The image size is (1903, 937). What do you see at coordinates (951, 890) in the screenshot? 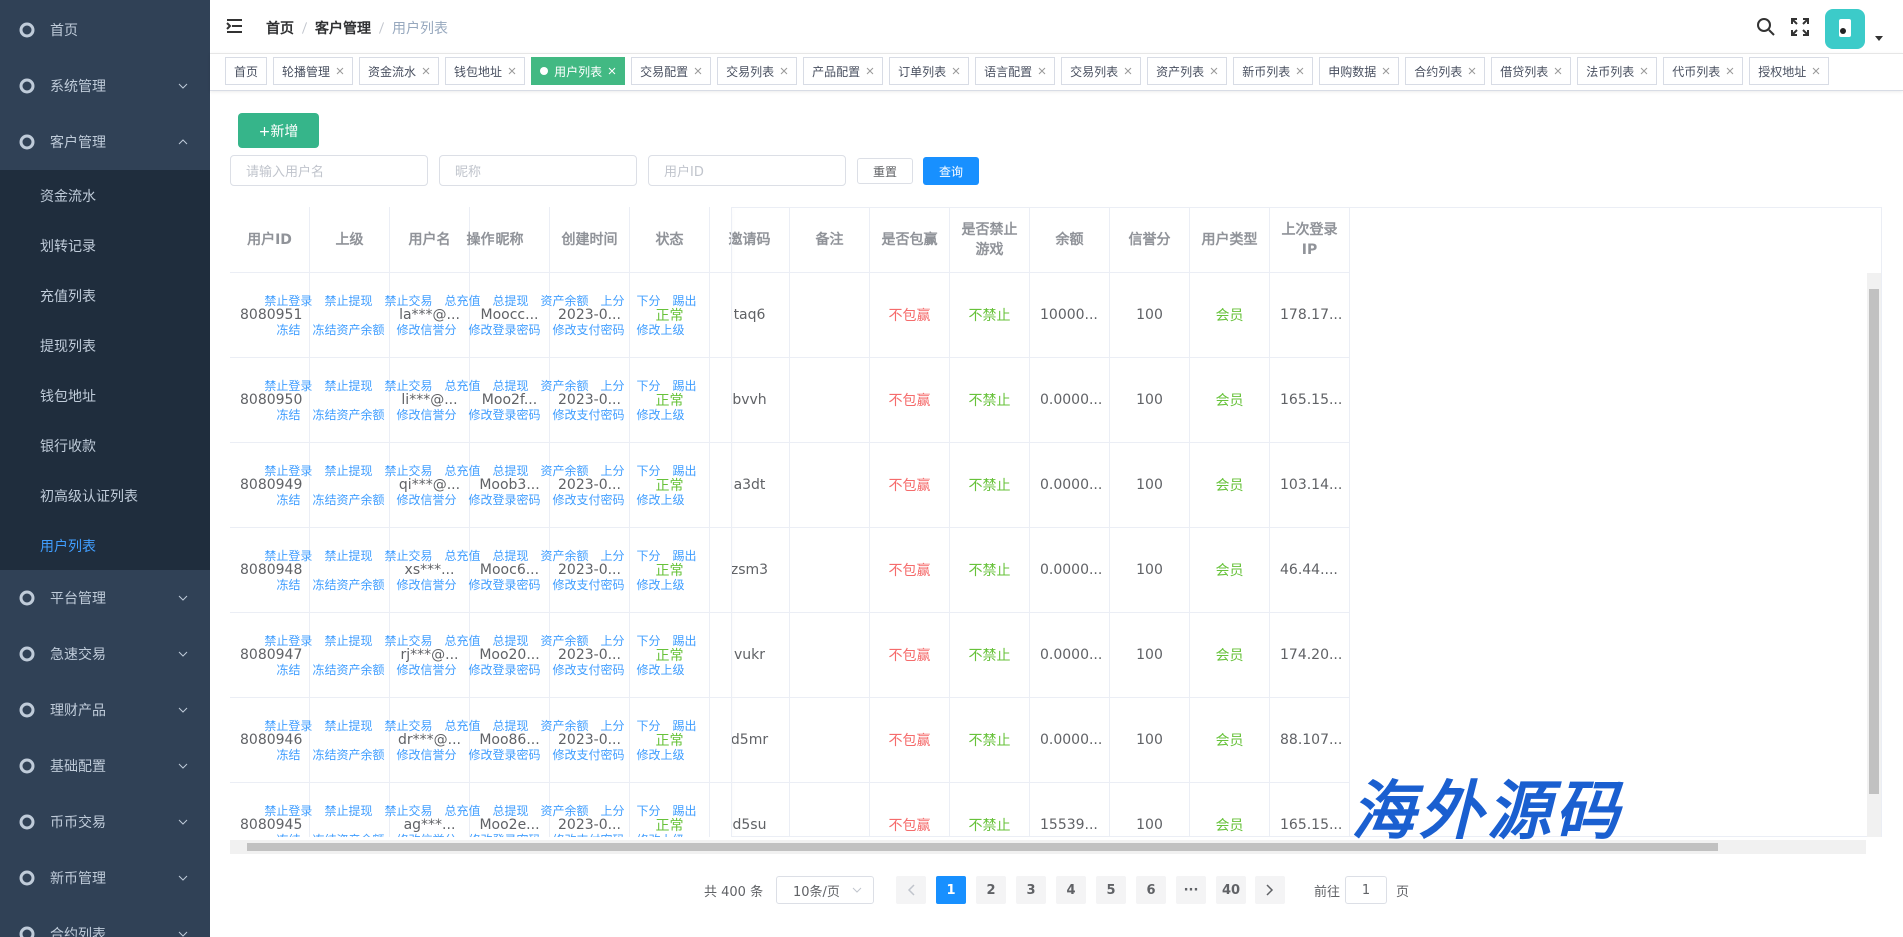
I see `page-number: 1` at bounding box center [951, 890].